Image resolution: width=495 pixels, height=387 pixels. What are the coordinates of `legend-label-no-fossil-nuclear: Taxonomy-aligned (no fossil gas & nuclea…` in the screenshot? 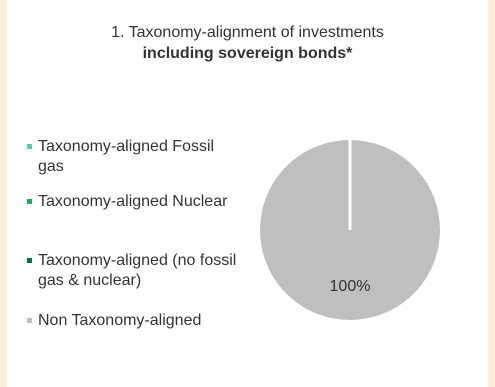 It's located at (137, 270).